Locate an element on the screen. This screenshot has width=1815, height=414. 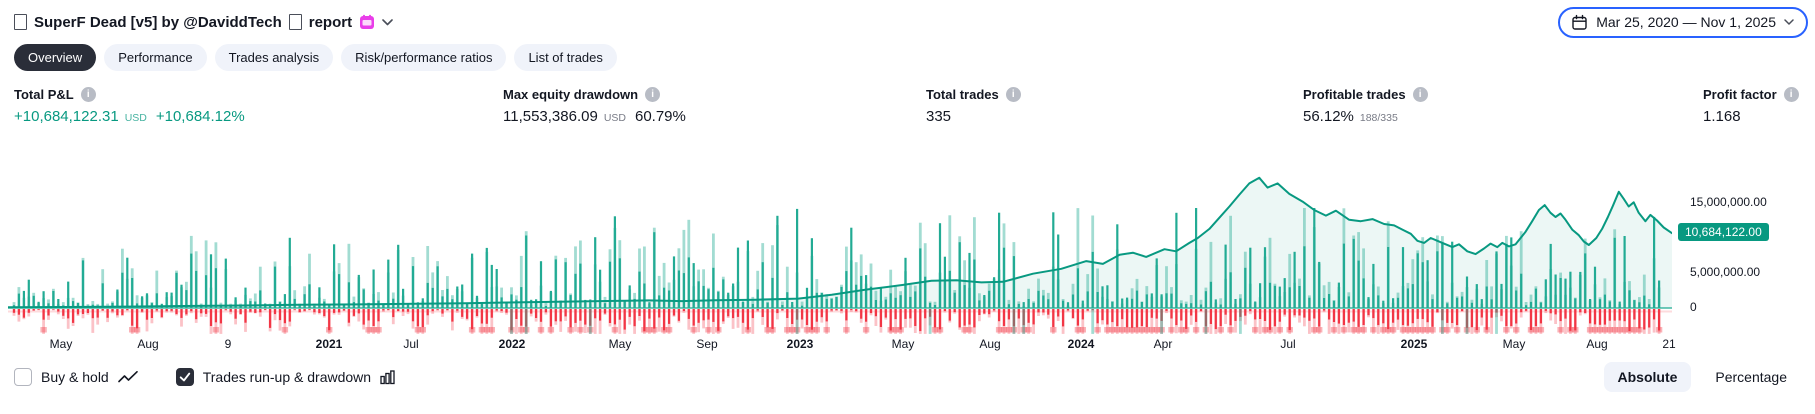
trades-runup-drawdown-label: Trades run-up & drawdown is located at coordinates (287, 377).